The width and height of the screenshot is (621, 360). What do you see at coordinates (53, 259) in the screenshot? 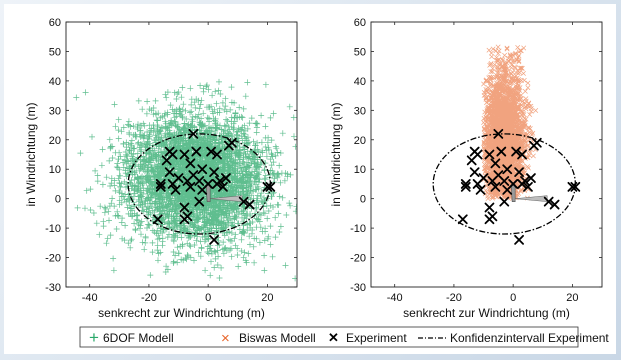
I see `y-tick-label: -20` at bounding box center [53, 259].